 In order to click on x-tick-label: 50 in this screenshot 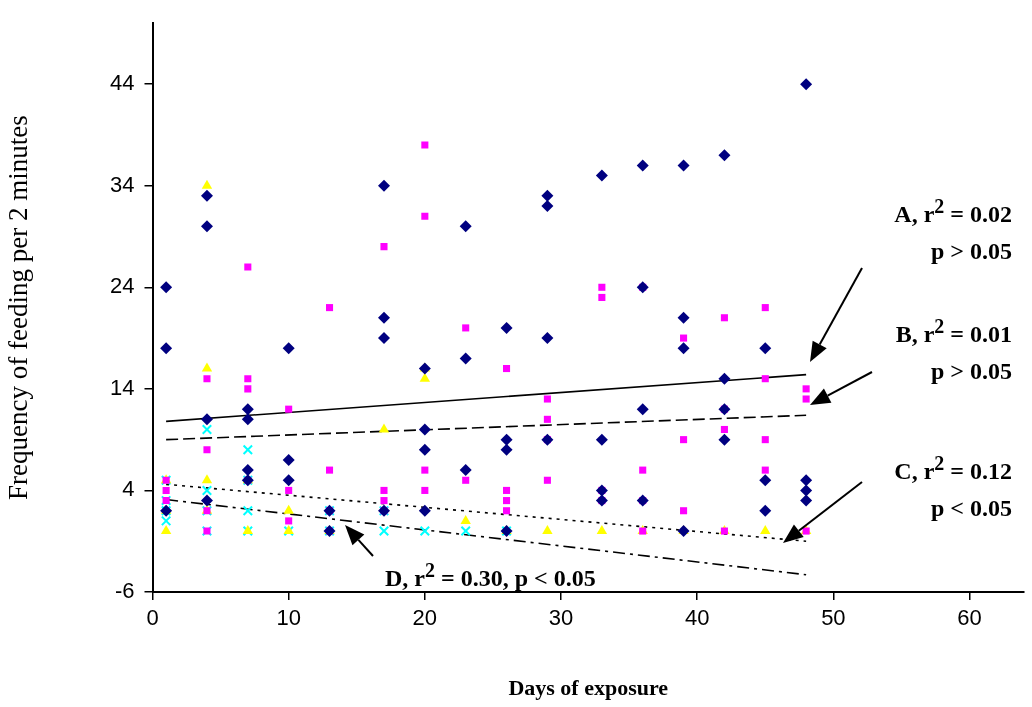, I will do `click(833, 618)`.